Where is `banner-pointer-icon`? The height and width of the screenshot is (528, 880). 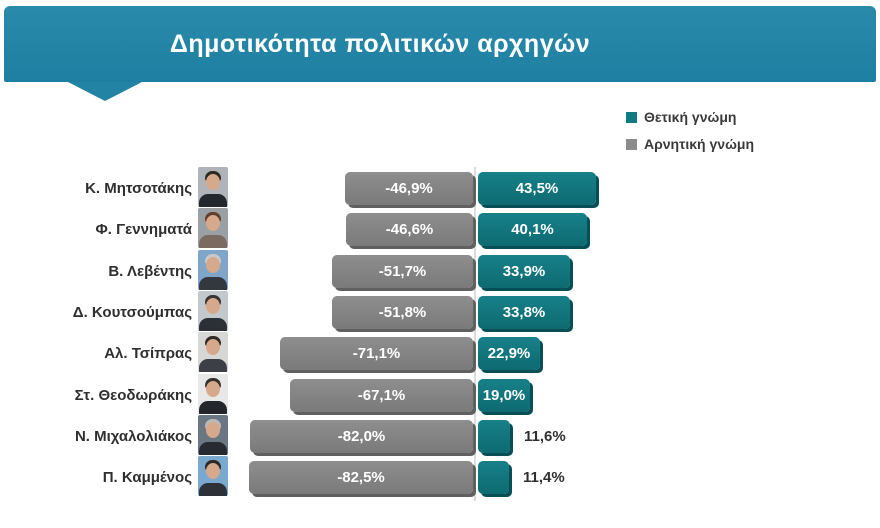 banner-pointer-icon is located at coordinates (105, 91).